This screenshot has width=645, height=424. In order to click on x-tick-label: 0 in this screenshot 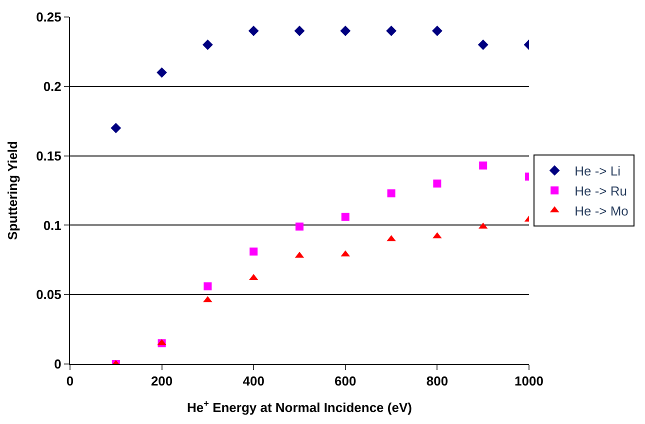, I will do `click(70, 381)`.